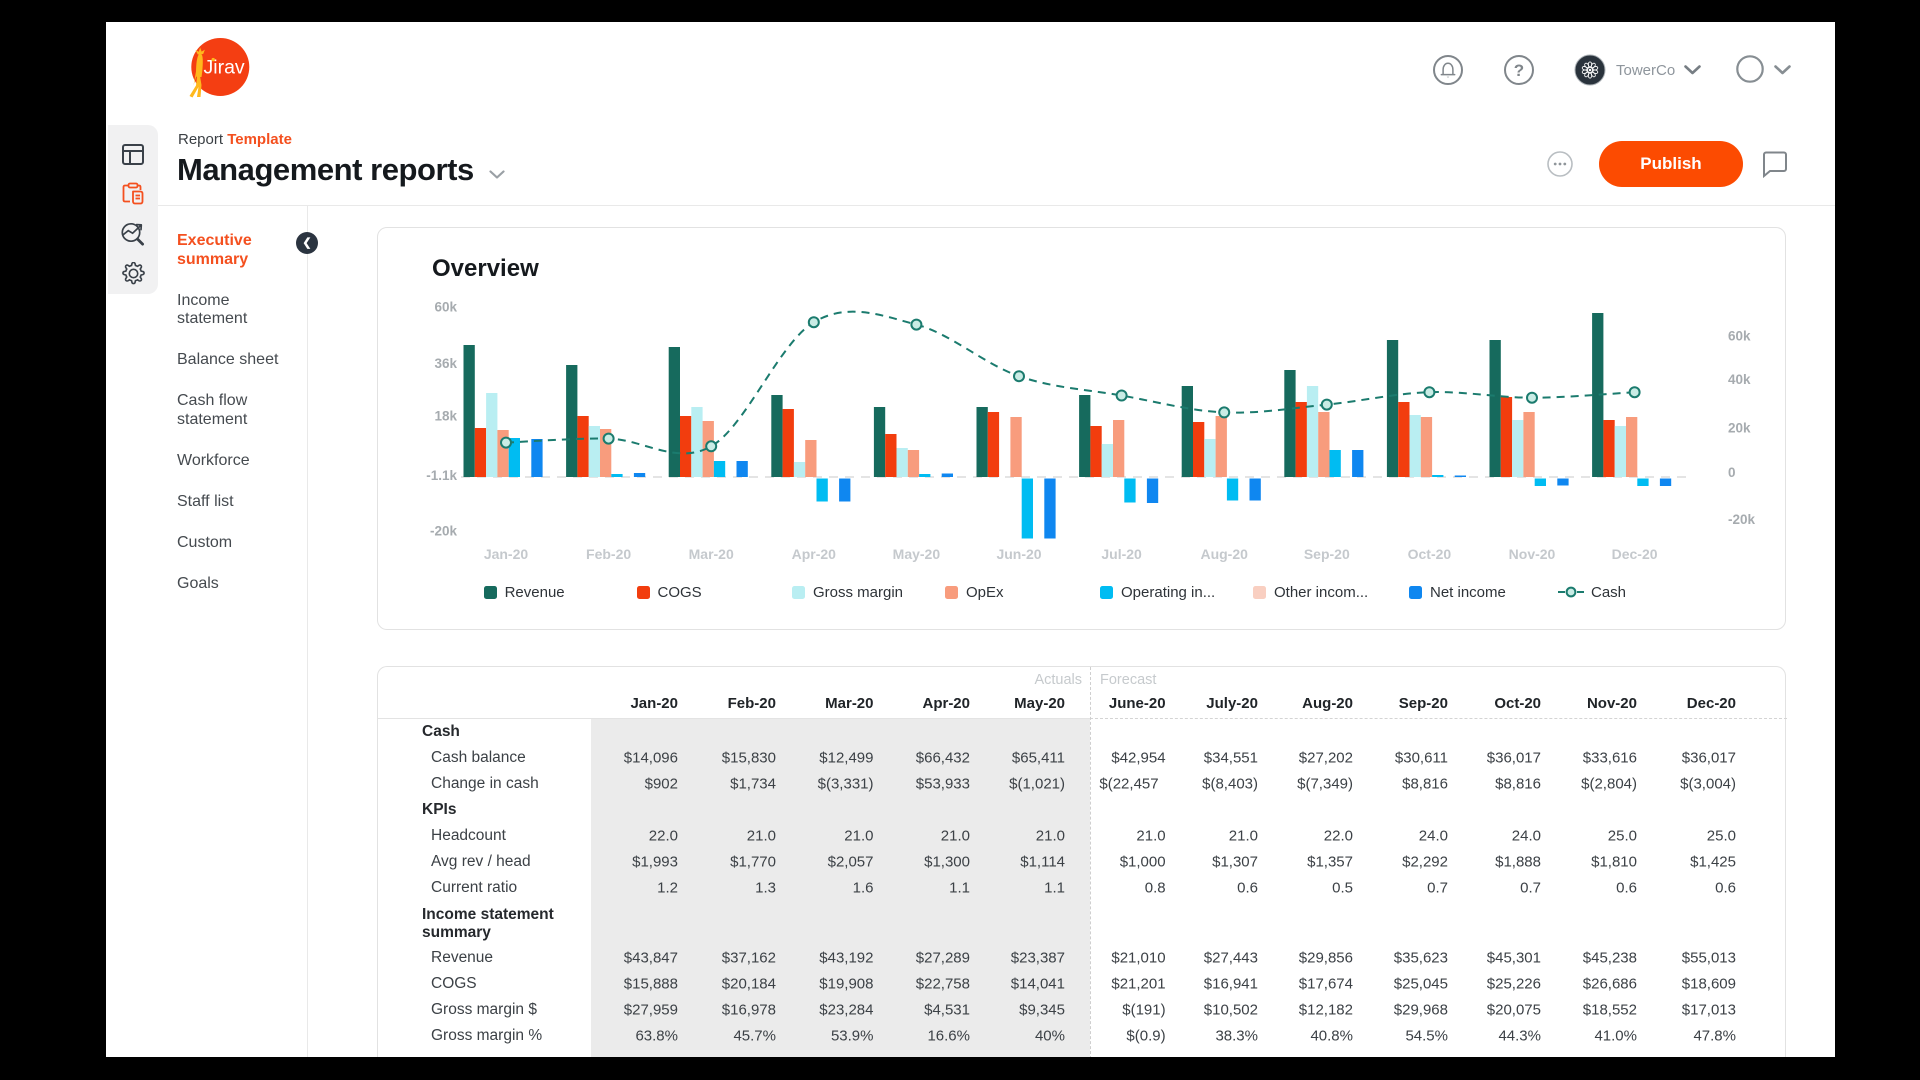 The width and height of the screenshot is (1920, 1080). I want to click on svg-text: -1.1k, so click(441, 475).